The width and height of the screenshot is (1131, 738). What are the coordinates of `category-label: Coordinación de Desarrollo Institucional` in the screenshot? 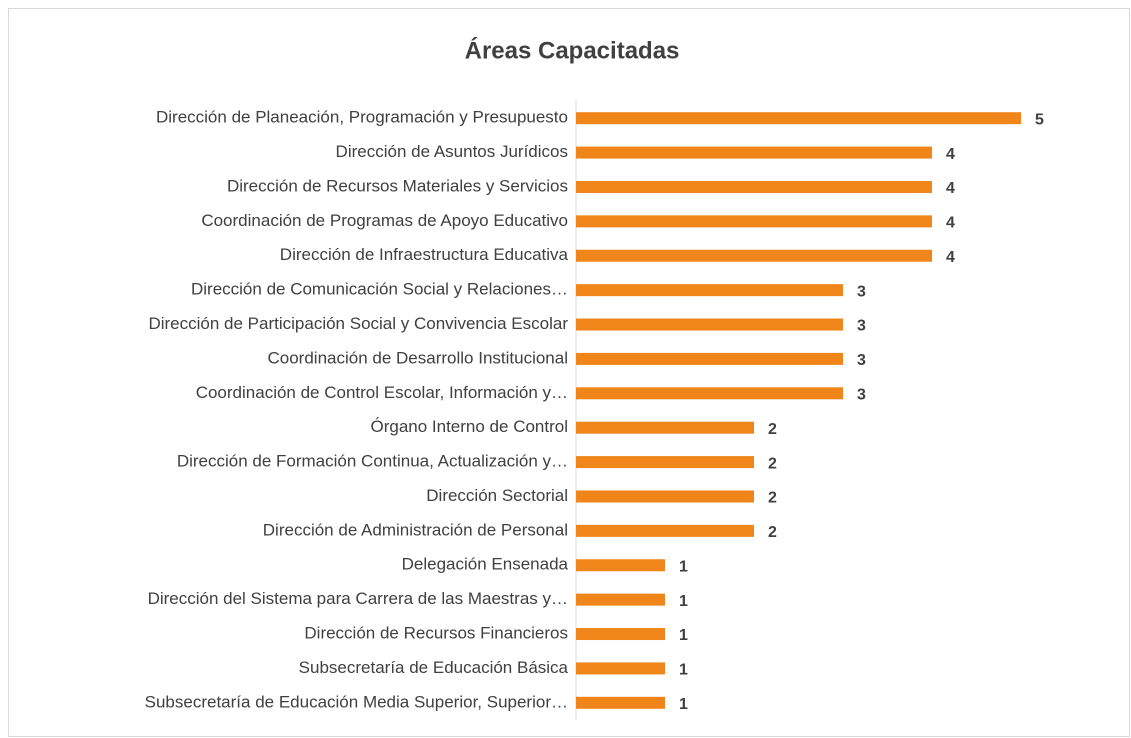 It's located at (418, 357).